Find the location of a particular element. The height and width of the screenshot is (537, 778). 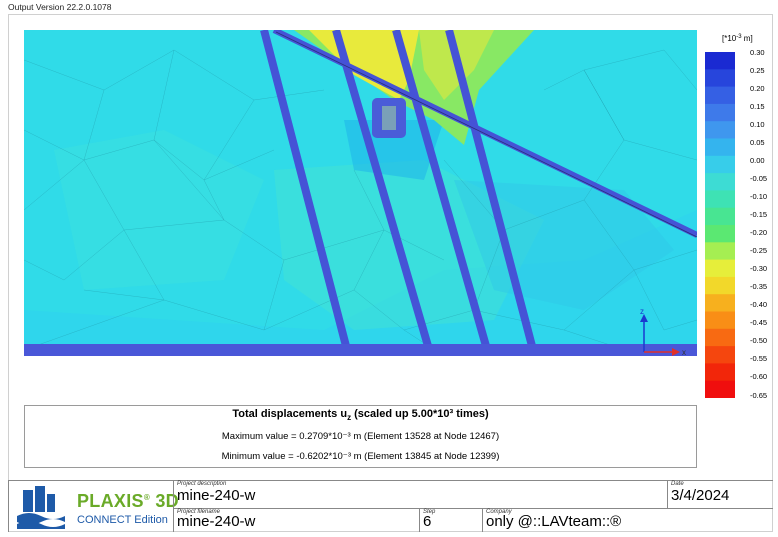

brand-cell: PLAXIS® 3D CONNECT Edition is located at coordinates (93, 506).